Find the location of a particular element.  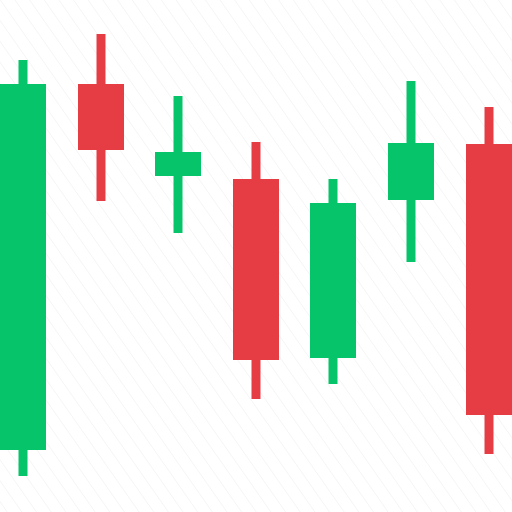

candle-5-body is located at coordinates (333, 280).